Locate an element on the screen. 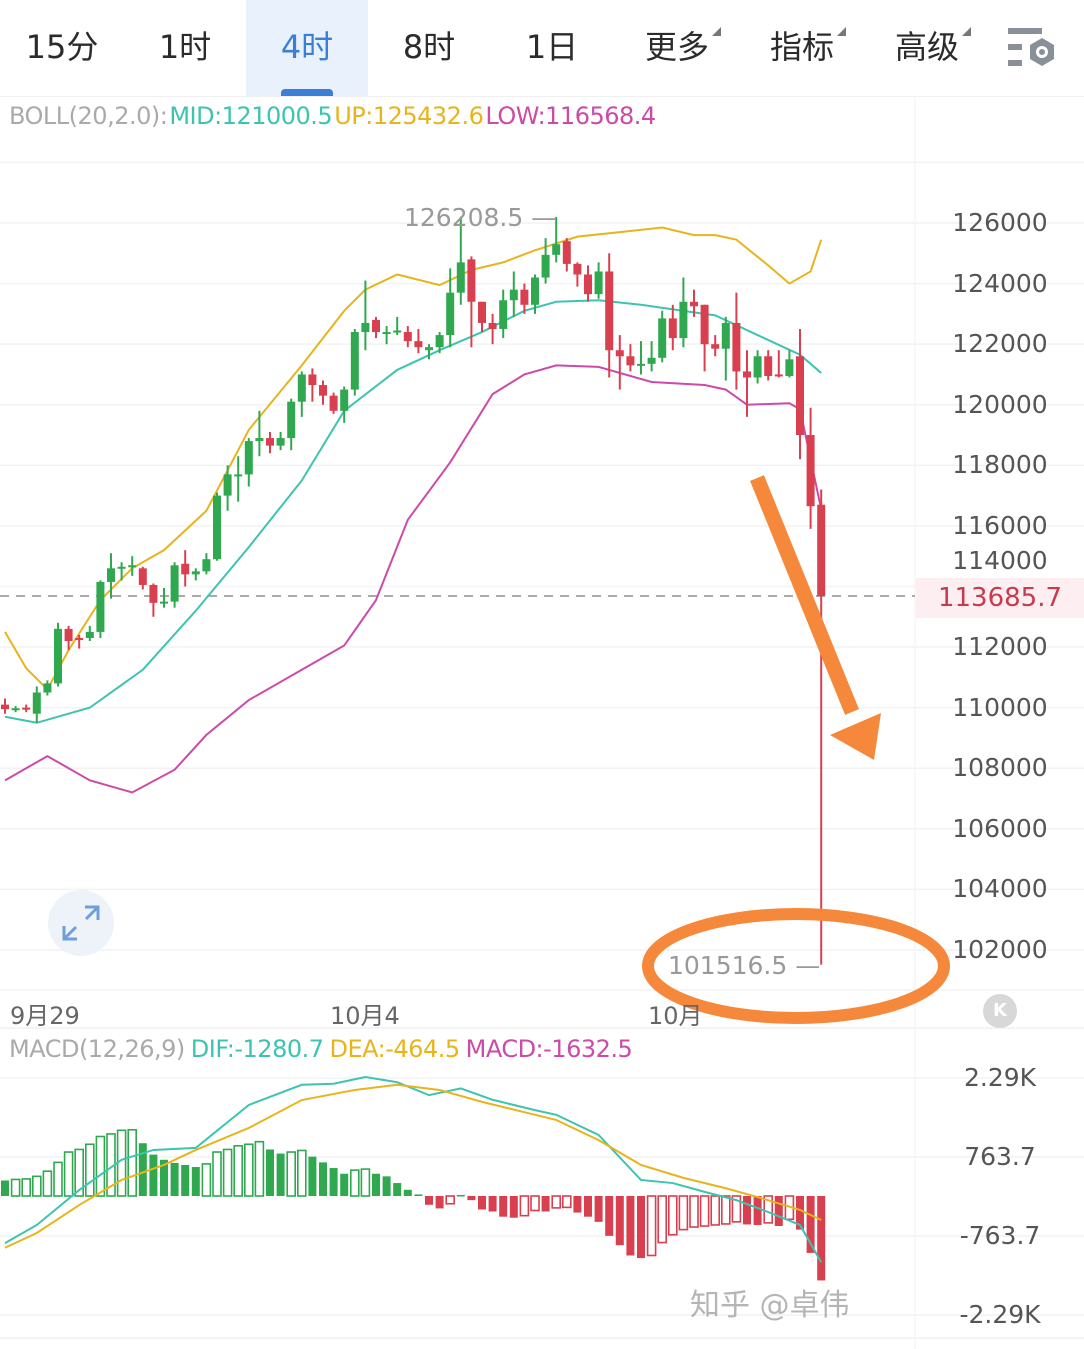 The width and height of the screenshot is (1084, 1349). macd-axis-label: -763.7 is located at coordinates (1000, 1235).